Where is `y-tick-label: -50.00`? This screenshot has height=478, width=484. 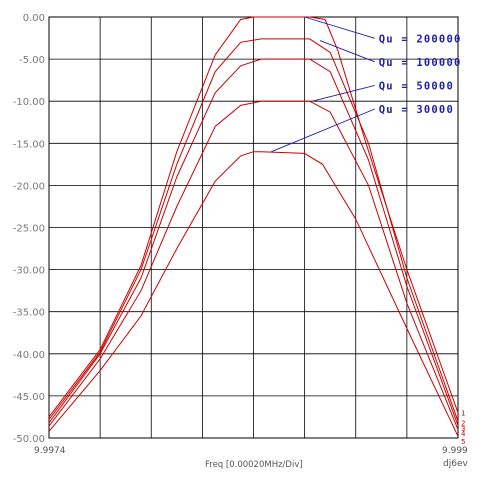 y-tick-label: -50.00 is located at coordinates (29, 439).